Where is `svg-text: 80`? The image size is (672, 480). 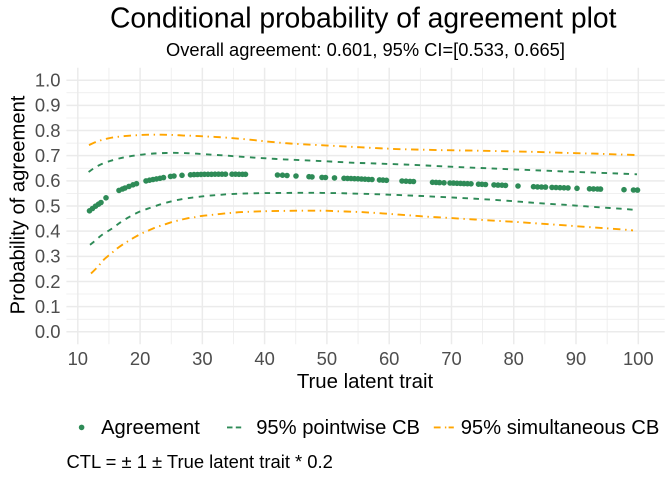
svg-text: 80 is located at coordinates (513, 358).